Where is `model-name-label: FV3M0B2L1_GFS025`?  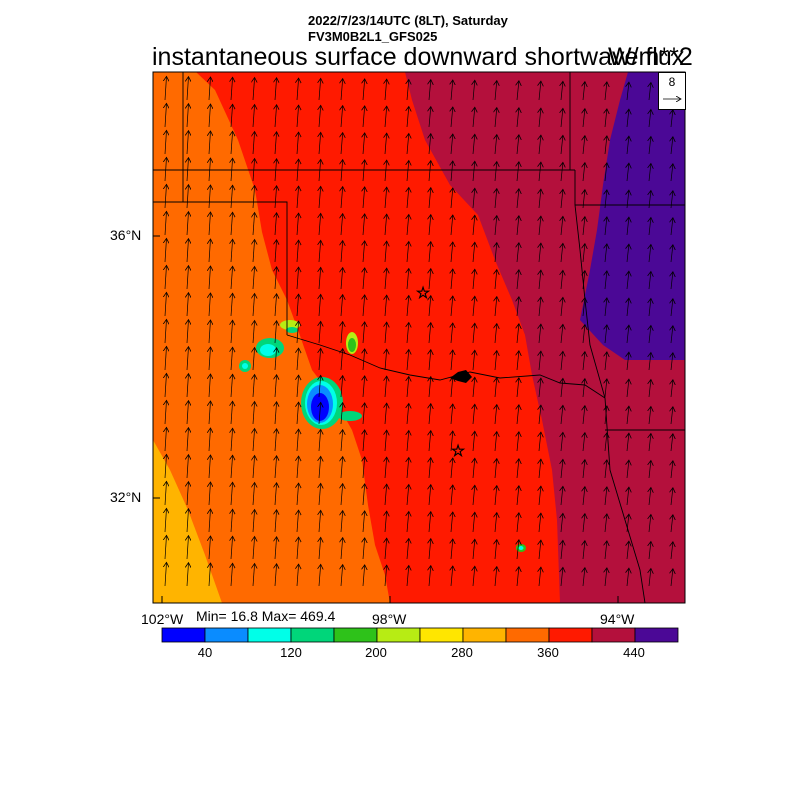
model-name-label: FV3M0B2L1_GFS025 is located at coordinates (373, 36).